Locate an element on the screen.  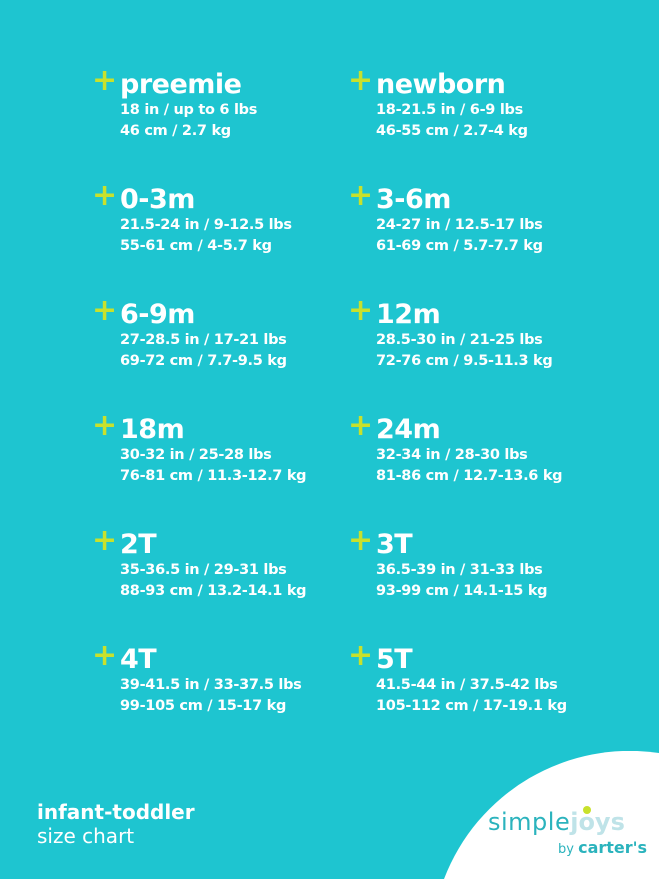
logo-background-arc is located at coordinates (551, 815).